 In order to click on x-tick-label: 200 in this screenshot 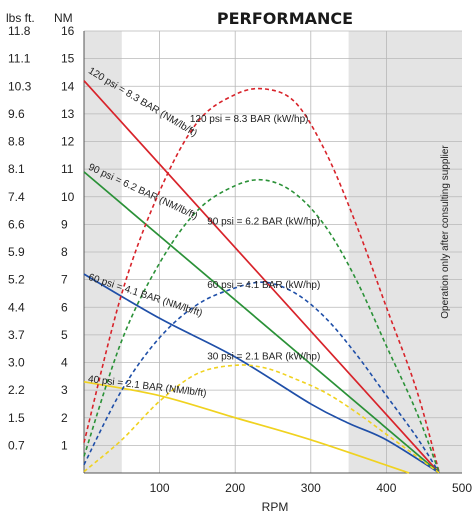, I will do `click(235, 488)`.